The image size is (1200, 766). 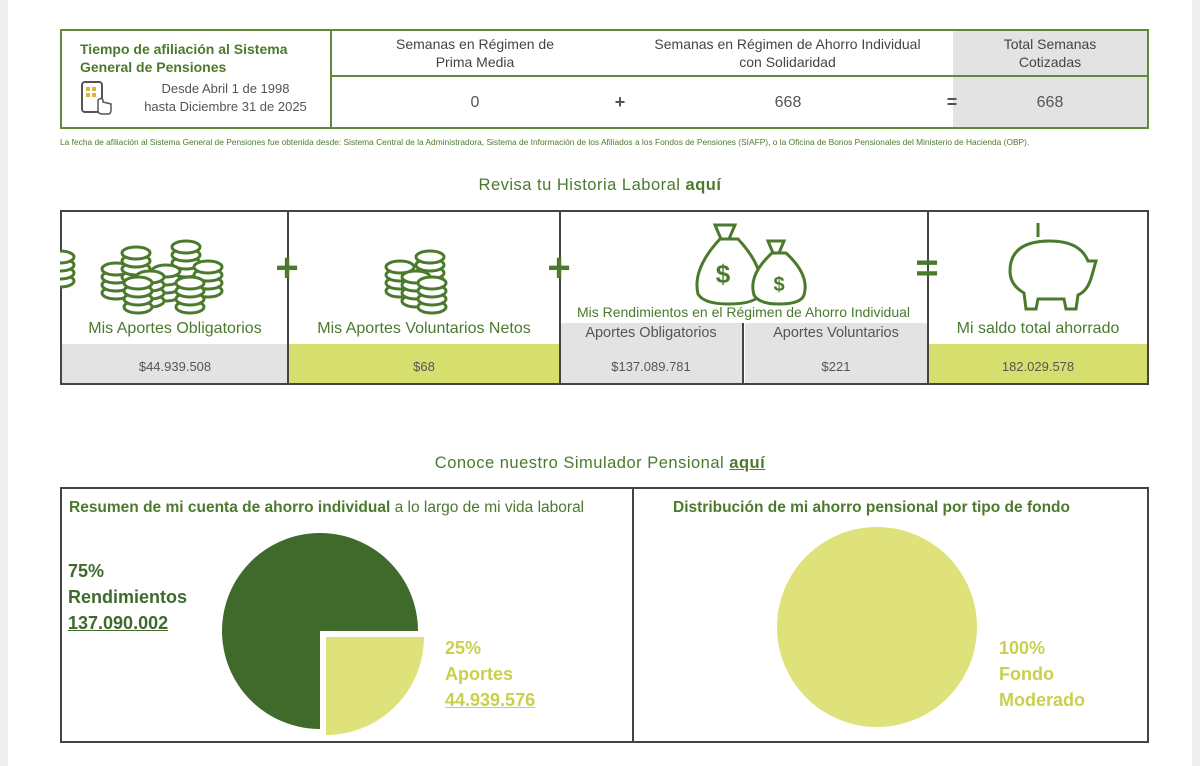 I want to click on weeks-table, so click(x=604, y=79).